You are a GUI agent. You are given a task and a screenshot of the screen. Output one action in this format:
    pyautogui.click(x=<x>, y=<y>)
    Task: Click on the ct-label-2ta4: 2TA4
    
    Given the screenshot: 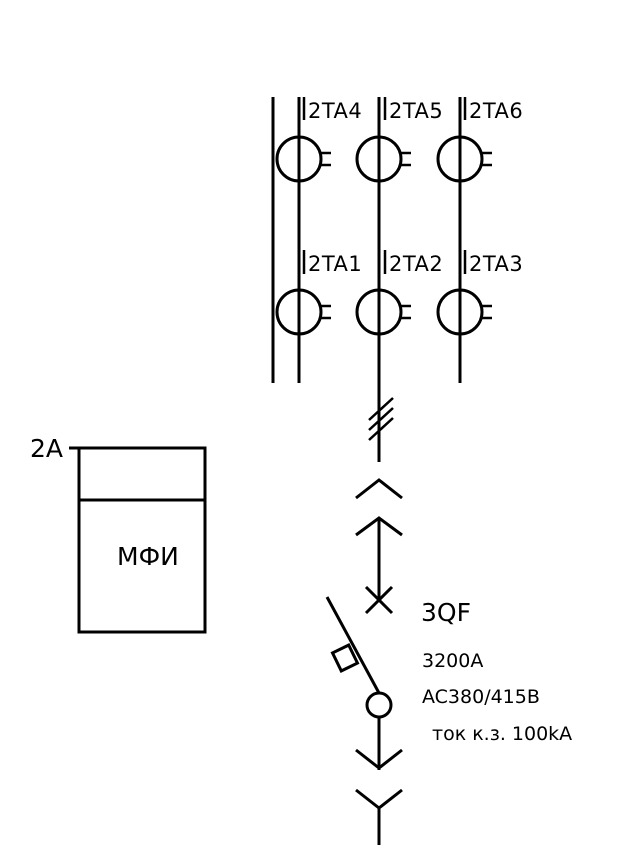 What is the action you would take?
    pyautogui.click(x=335, y=111)
    